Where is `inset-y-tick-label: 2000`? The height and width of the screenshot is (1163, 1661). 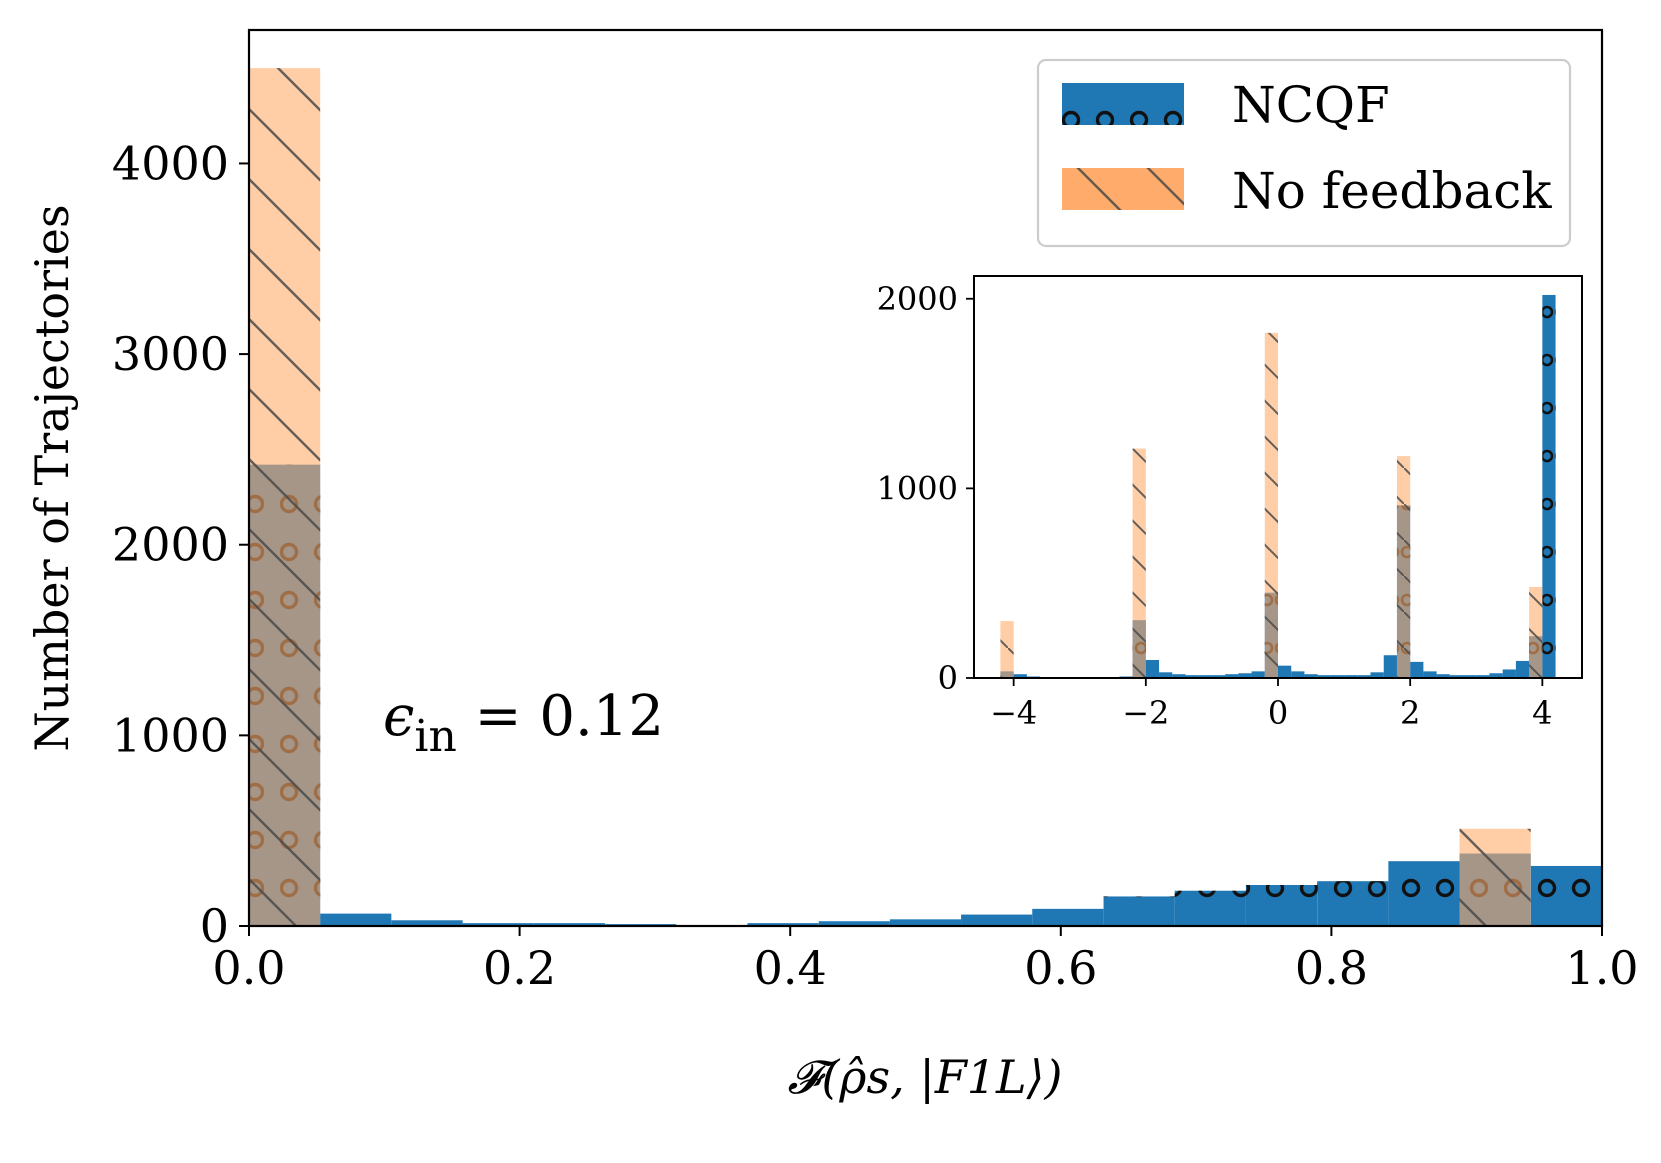
inset-y-tick-label: 2000 is located at coordinates (917, 299).